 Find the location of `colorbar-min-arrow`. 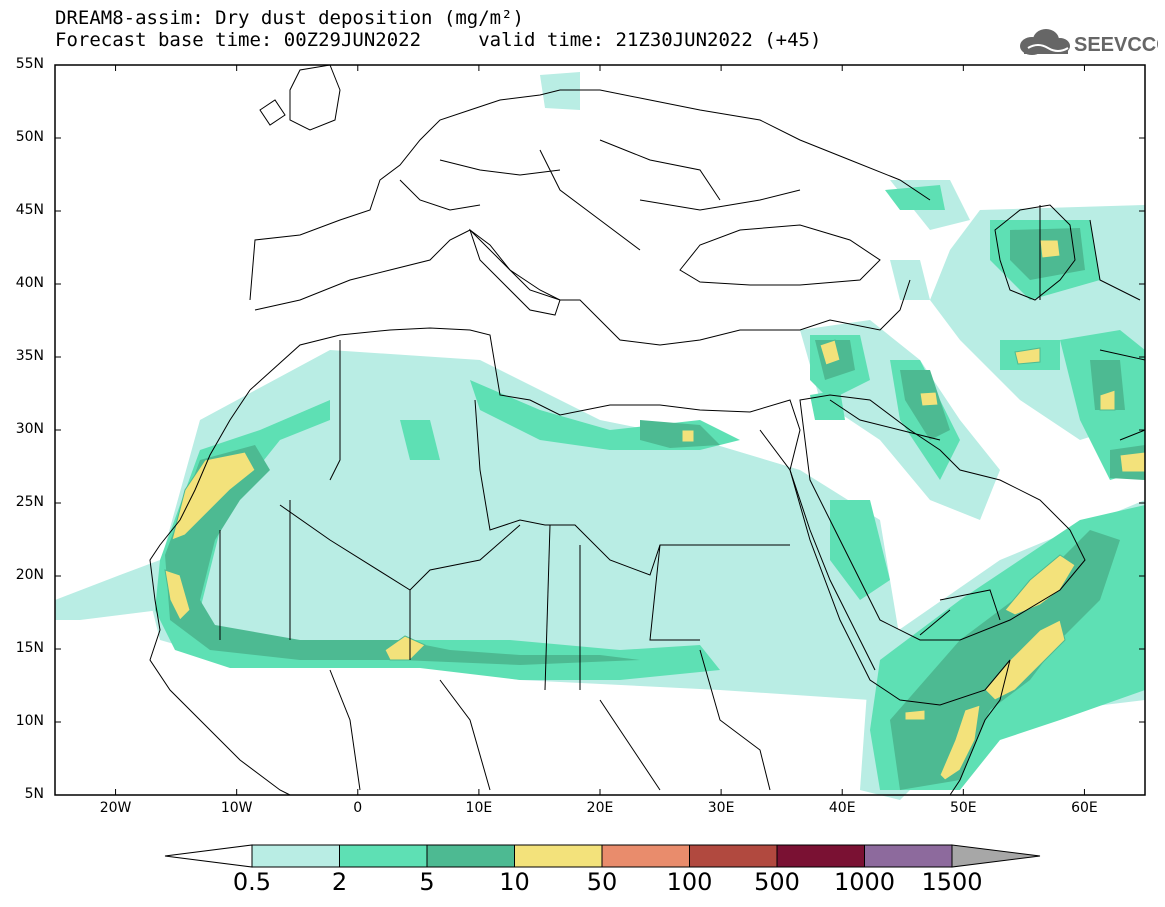

colorbar-min-arrow is located at coordinates (208, 856).